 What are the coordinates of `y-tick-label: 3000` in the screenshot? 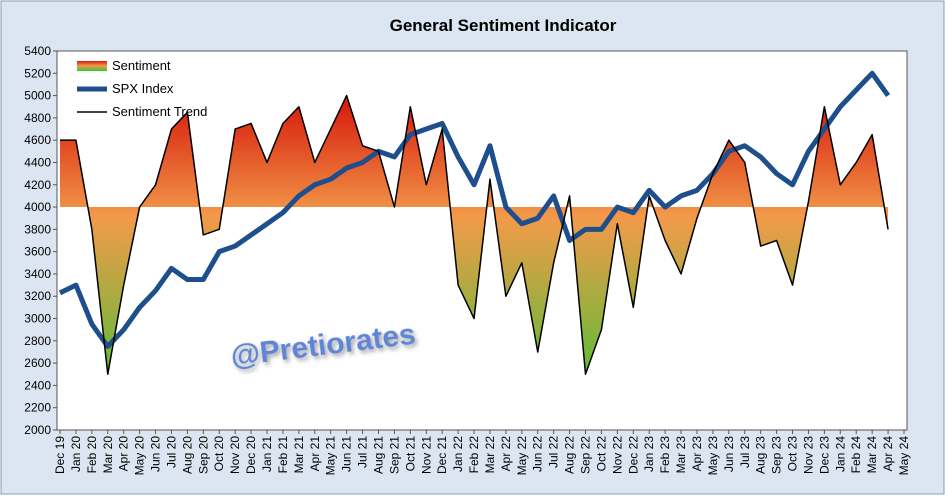 It's located at (37, 319).